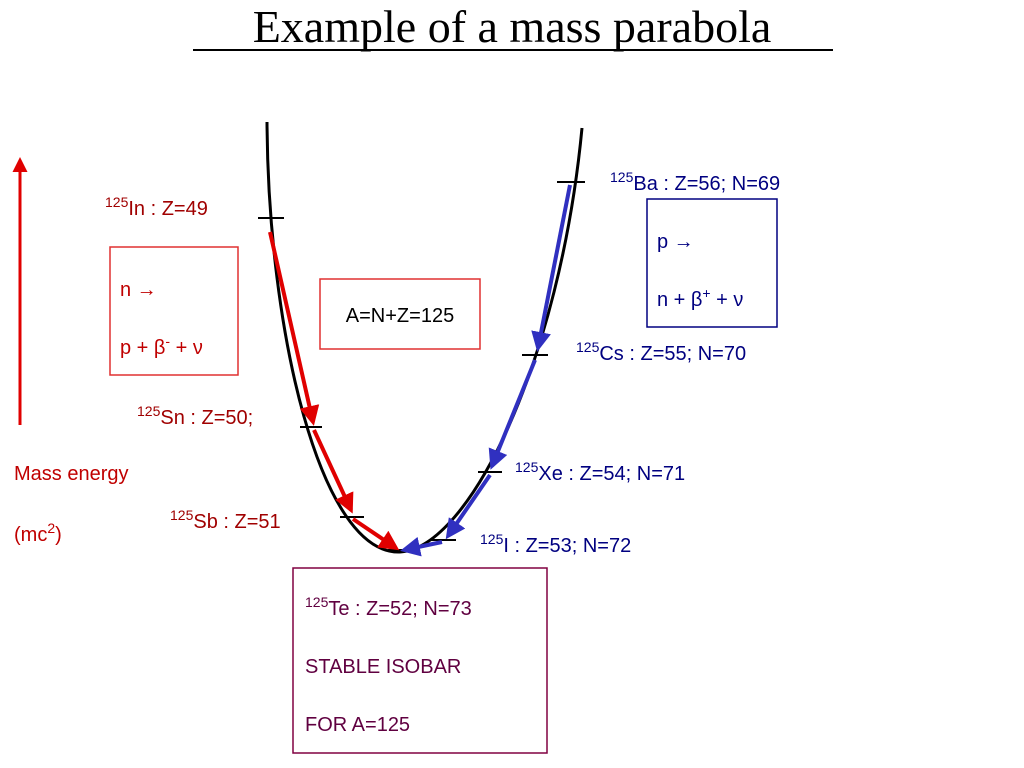 This screenshot has height=768, width=1024. What do you see at coordinates (142, 348) in the screenshot?
I see `decay-prefix: p + β` at bounding box center [142, 348].